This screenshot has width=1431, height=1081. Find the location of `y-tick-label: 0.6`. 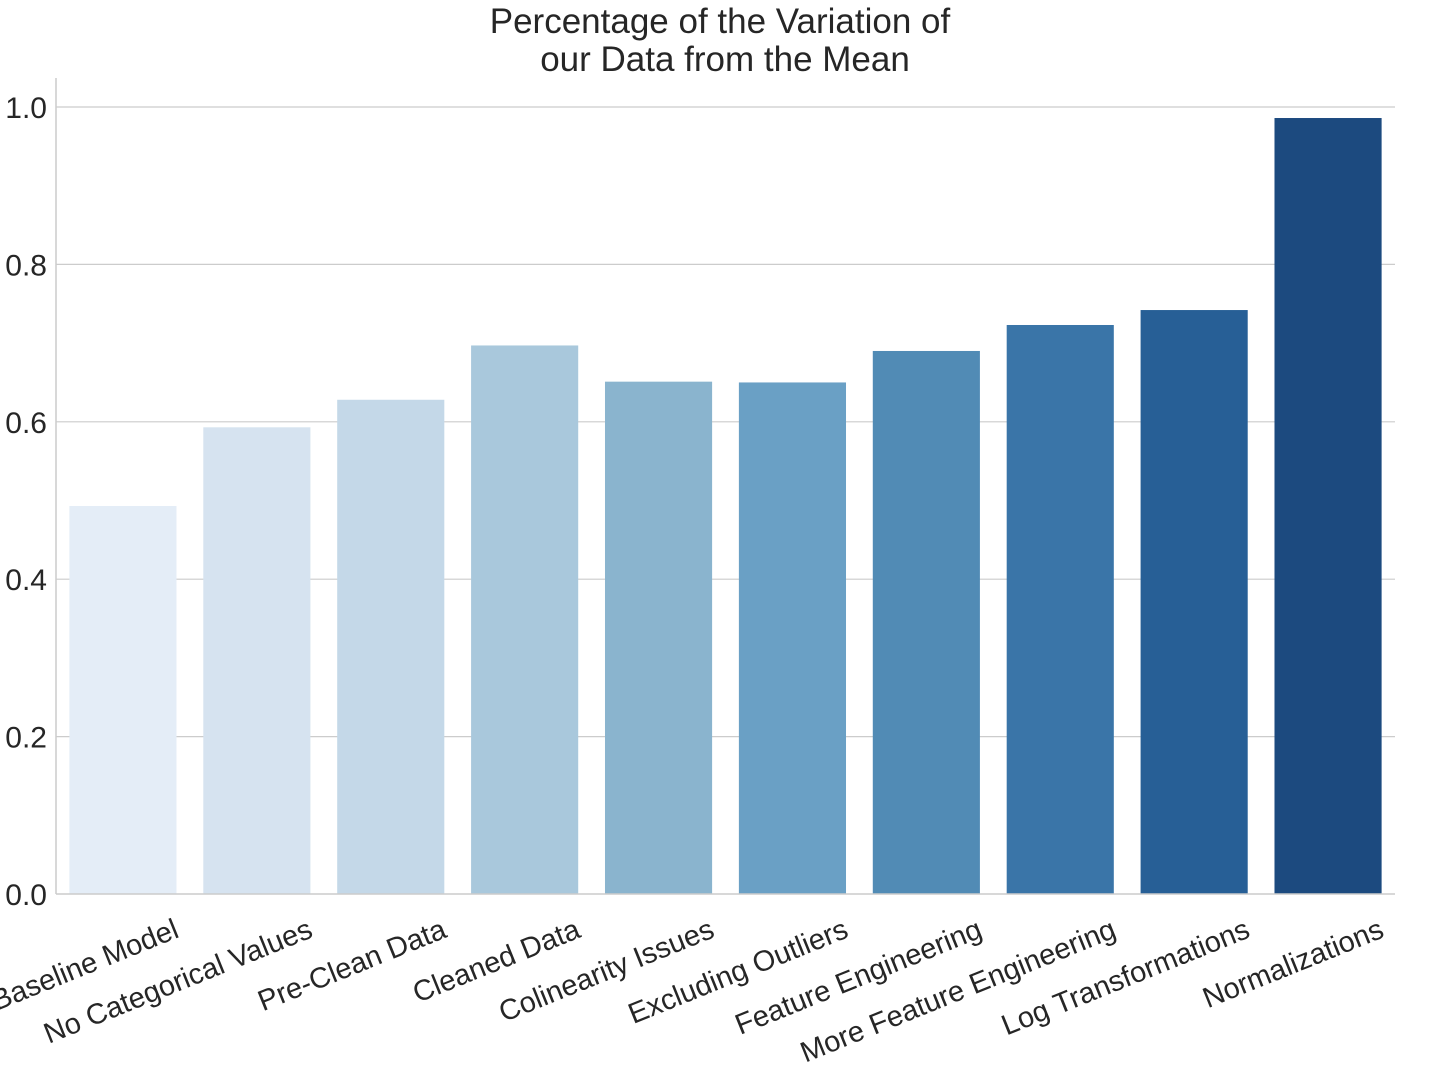

y-tick-label: 0.6 is located at coordinates (26, 423).